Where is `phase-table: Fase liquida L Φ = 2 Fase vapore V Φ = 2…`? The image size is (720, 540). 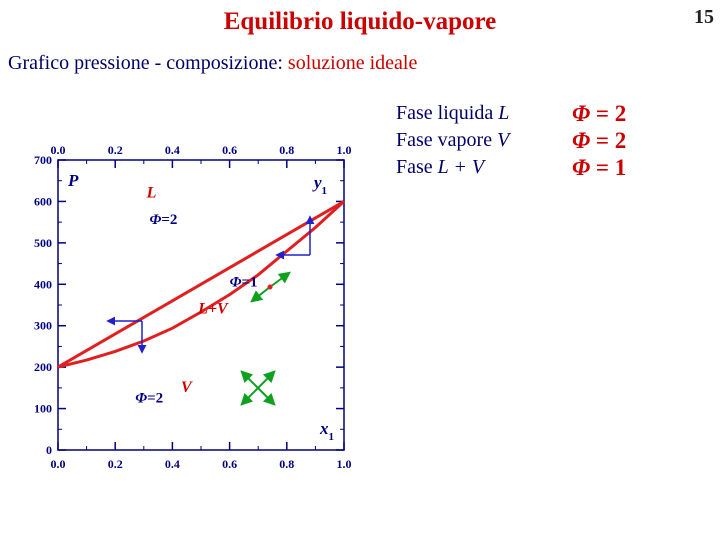 phase-table: Fase liquida L Φ = 2 Fase vapore V Φ = 2… is located at coordinates (511, 140).